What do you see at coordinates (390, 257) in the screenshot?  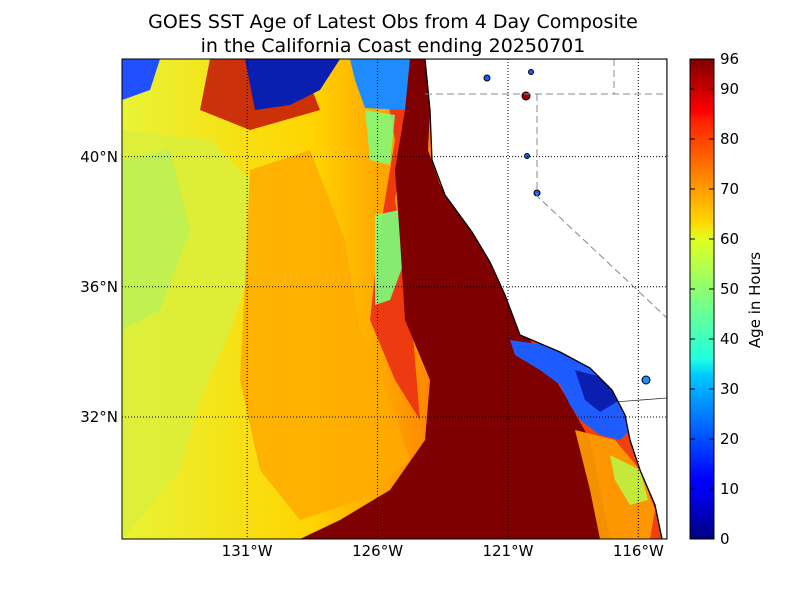 I see `green-coastal-strip` at bounding box center [390, 257].